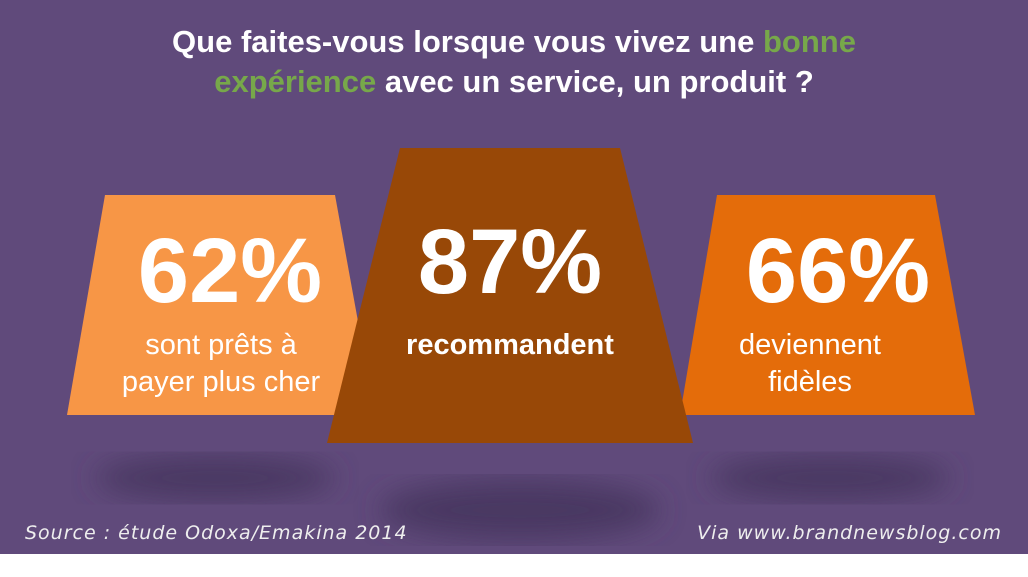 Image resolution: width=1028 pixels, height=577 pixels. What do you see at coordinates (838, 271) in the screenshot?
I see `stat-value-right: 66%` at bounding box center [838, 271].